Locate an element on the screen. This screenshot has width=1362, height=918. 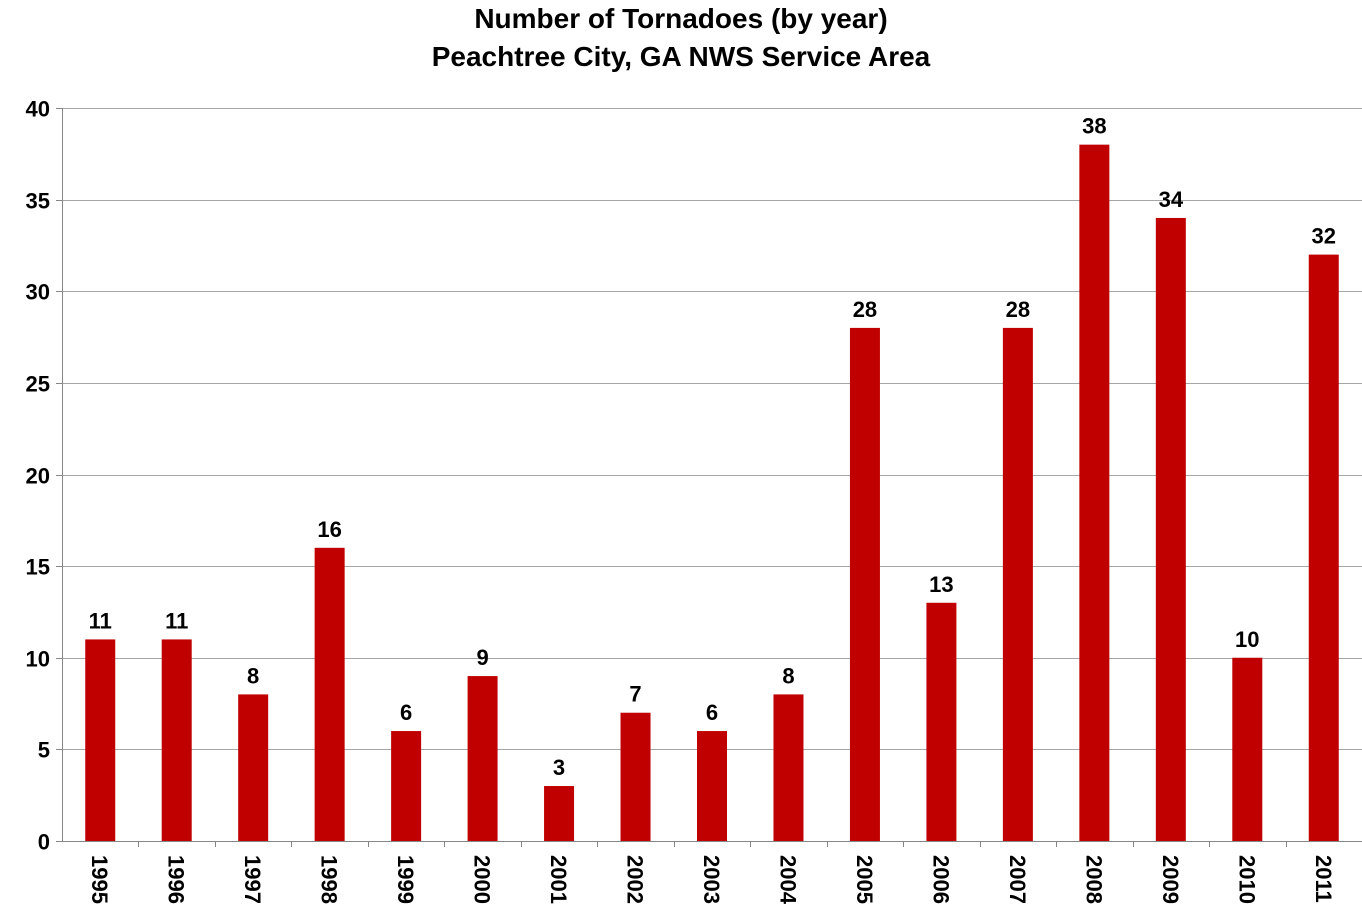
data-label: 9 is located at coordinates (482, 657).